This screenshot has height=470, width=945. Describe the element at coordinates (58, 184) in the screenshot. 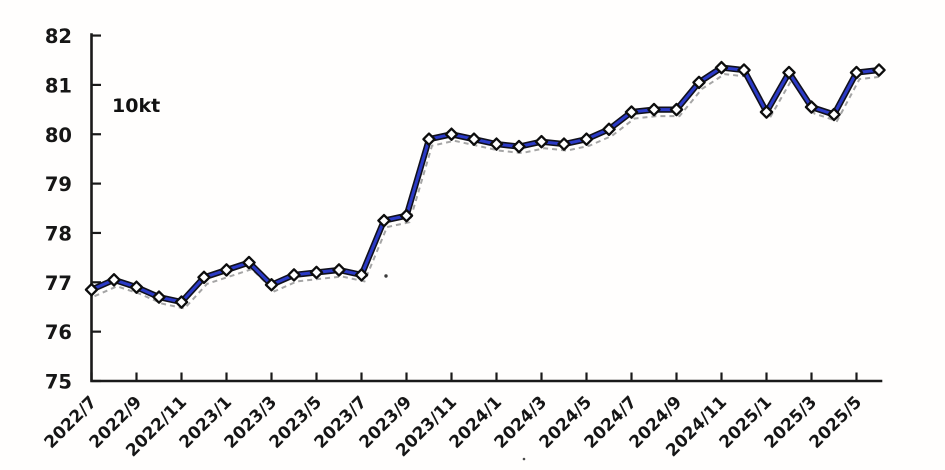

I see `y-tick-label: 79` at that location.